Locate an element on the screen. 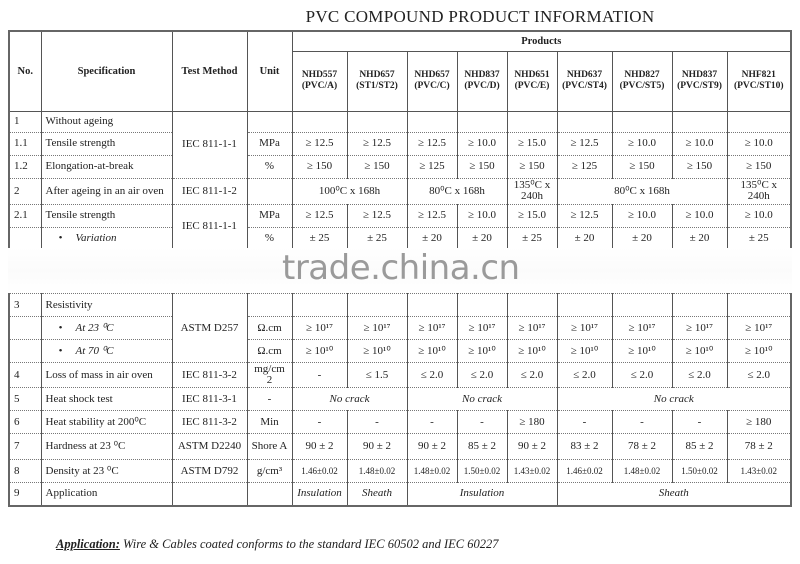  header-row: No. Specification Test Method Unit Products is located at coordinates (400, 71).